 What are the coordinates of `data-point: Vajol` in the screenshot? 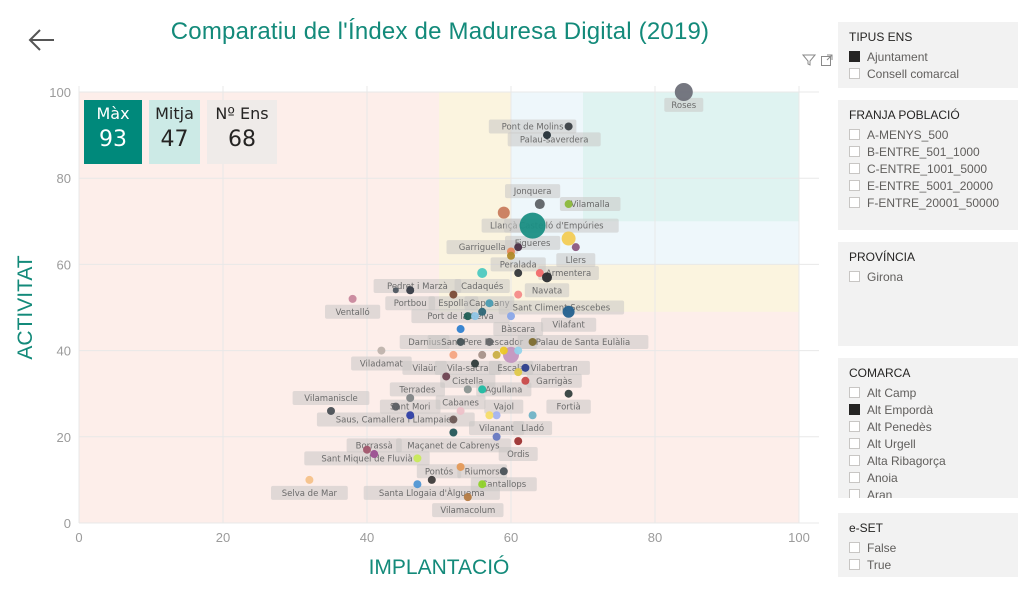 It's located at (496, 415).